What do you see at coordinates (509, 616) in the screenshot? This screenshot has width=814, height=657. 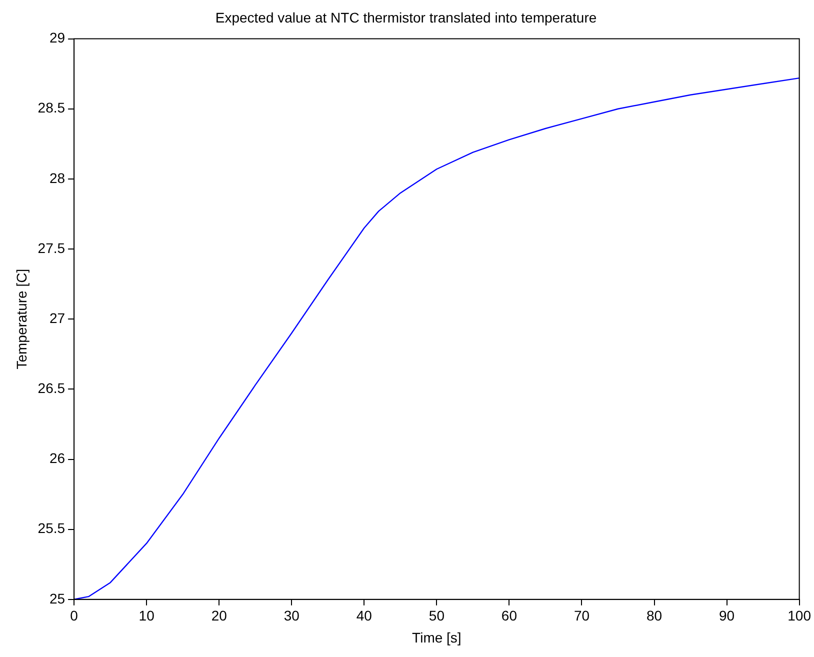 I see `x-tick-label: 60` at bounding box center [509, 616].